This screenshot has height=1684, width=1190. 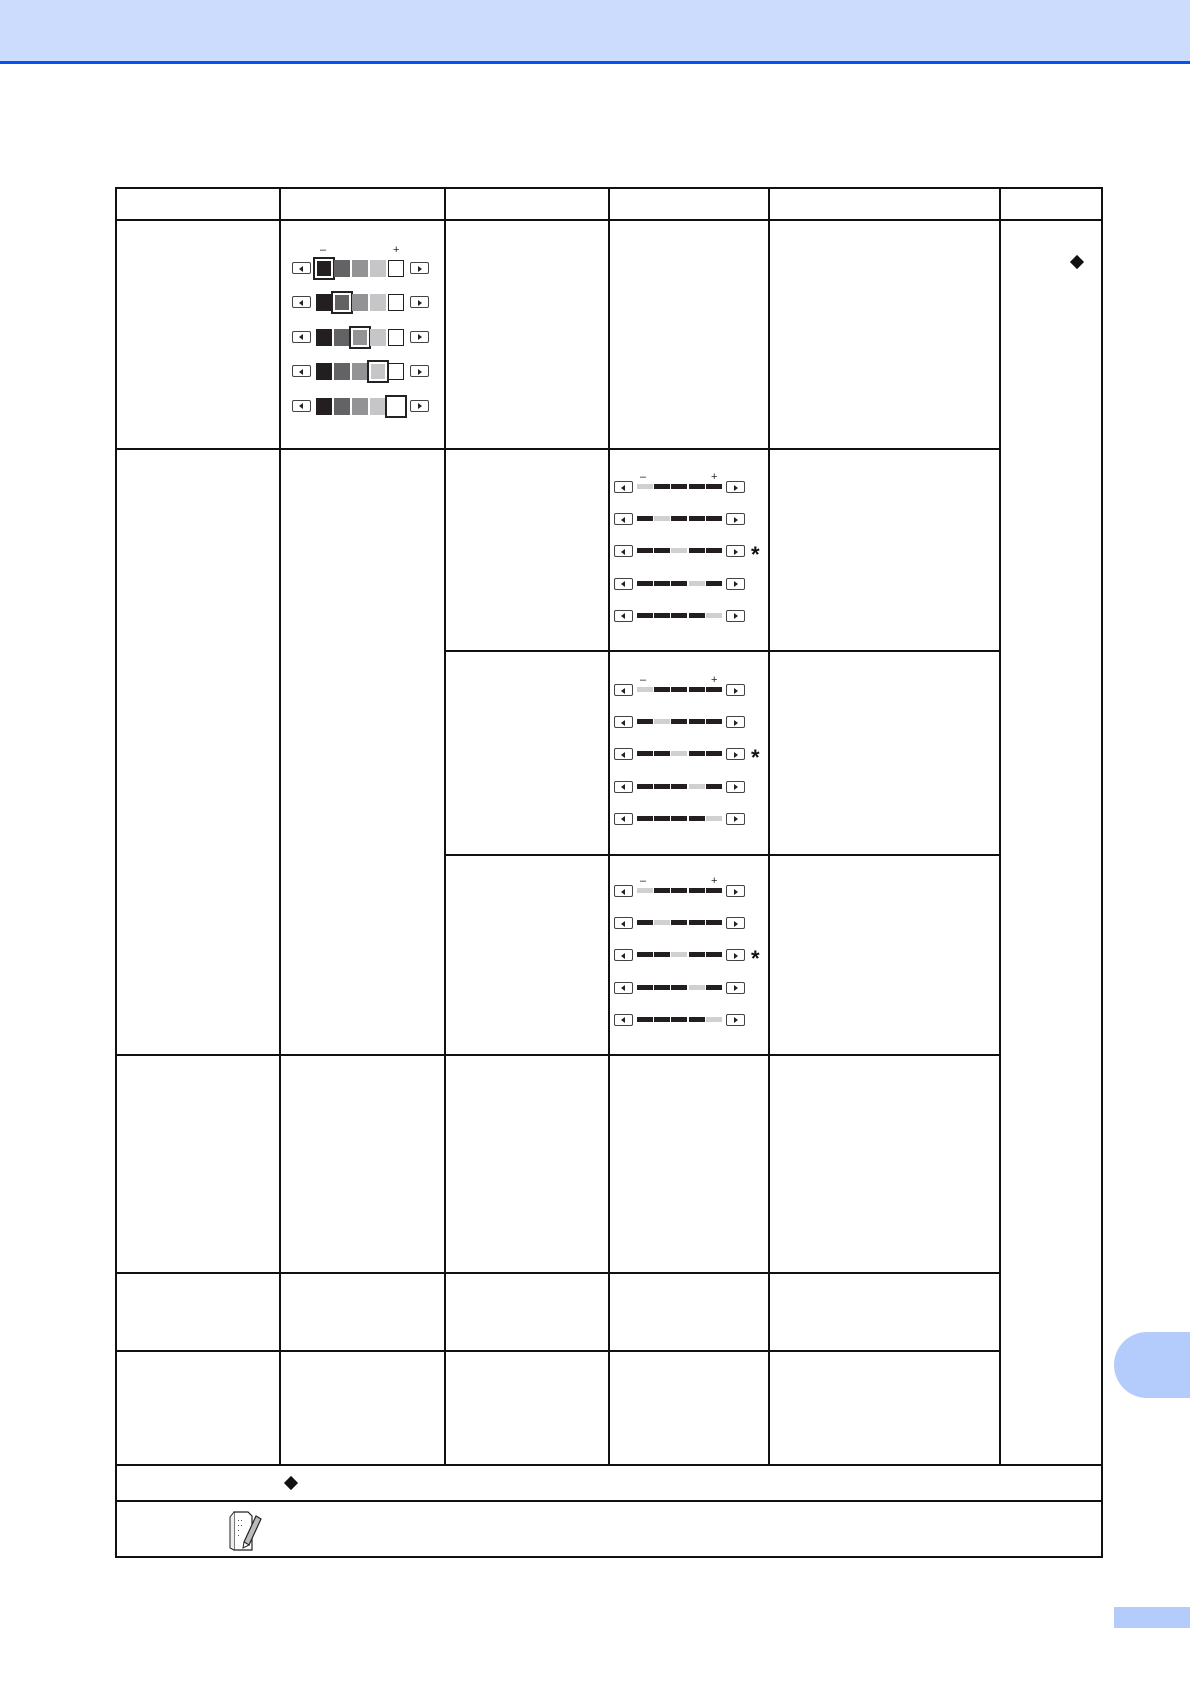 What do you see at coordinates (1152, 1365) in the screenshot?
I see `chapter-tab` at bounding box center [1152, 1365].